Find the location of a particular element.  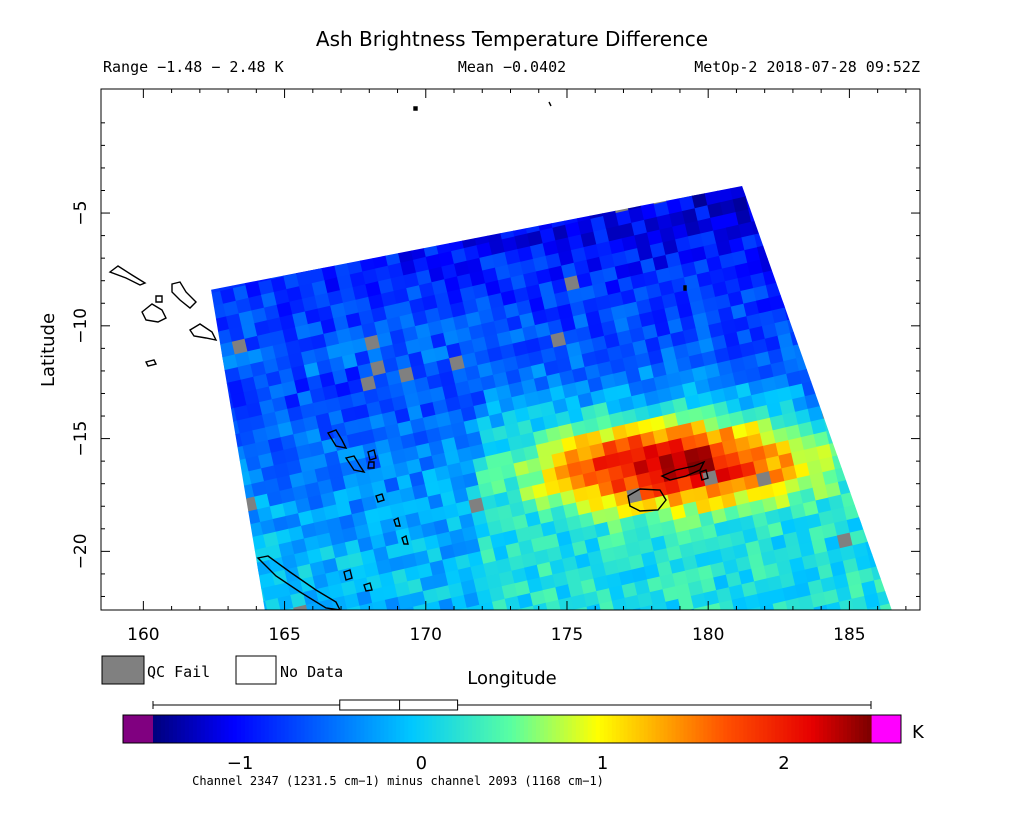

colorbar-unit: K is located at coordinates (918, 732).